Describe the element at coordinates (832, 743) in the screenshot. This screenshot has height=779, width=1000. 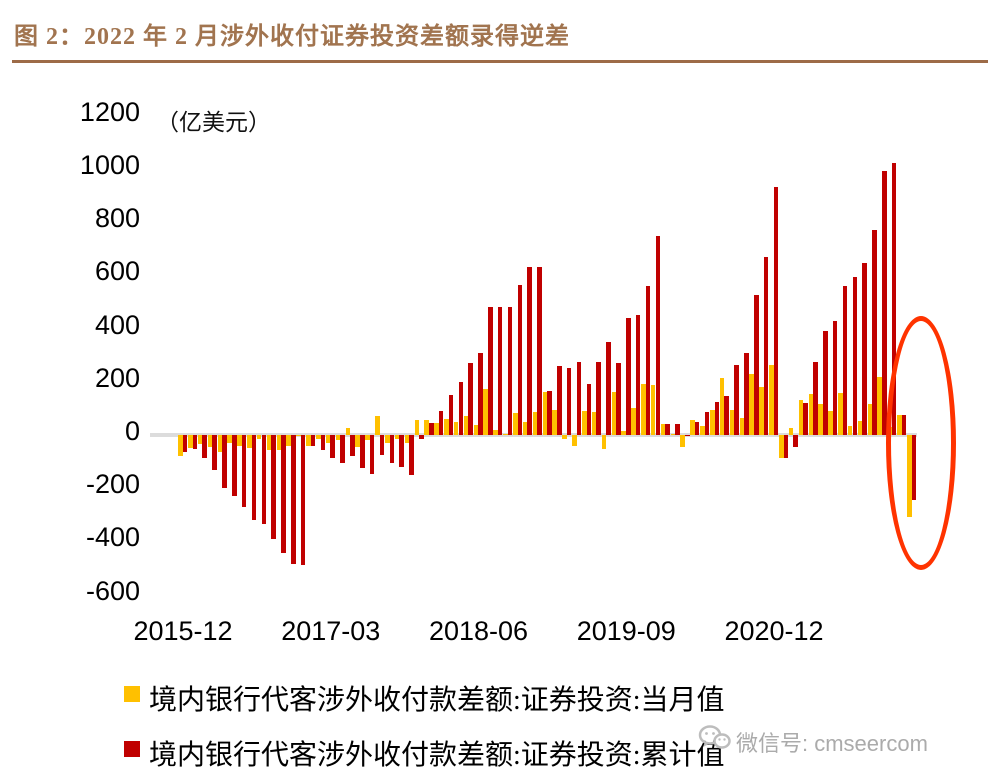
I see `watermark-text: 微信号: cmseercom` at that location.